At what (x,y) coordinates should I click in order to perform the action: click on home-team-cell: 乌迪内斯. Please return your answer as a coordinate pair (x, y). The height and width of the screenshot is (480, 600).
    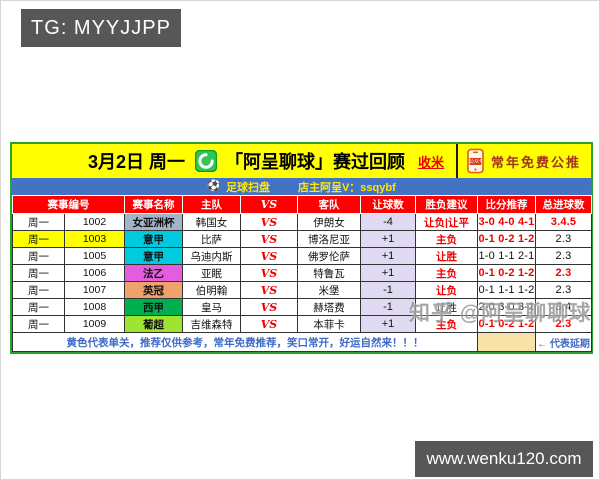
    Looking at the image, I should click on (211, 256).